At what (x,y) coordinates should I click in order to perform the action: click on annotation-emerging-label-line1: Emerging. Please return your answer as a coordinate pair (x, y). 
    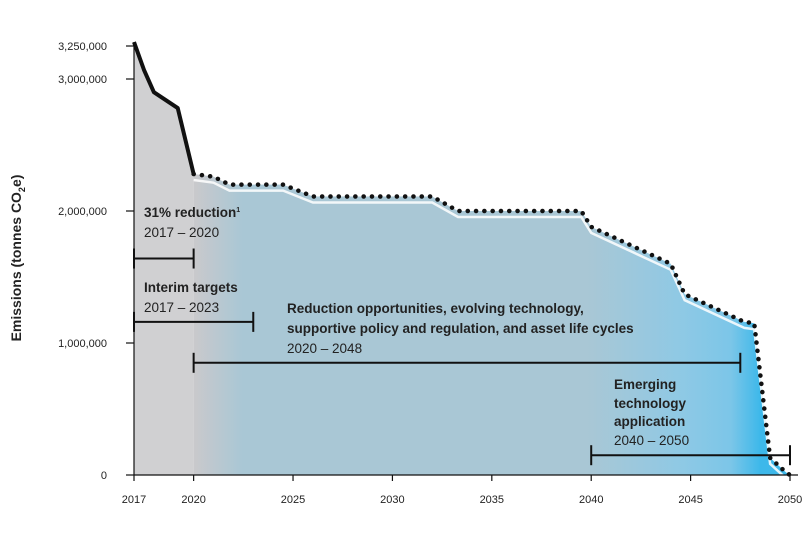
    Looking at the image, I should click on (645, 384).